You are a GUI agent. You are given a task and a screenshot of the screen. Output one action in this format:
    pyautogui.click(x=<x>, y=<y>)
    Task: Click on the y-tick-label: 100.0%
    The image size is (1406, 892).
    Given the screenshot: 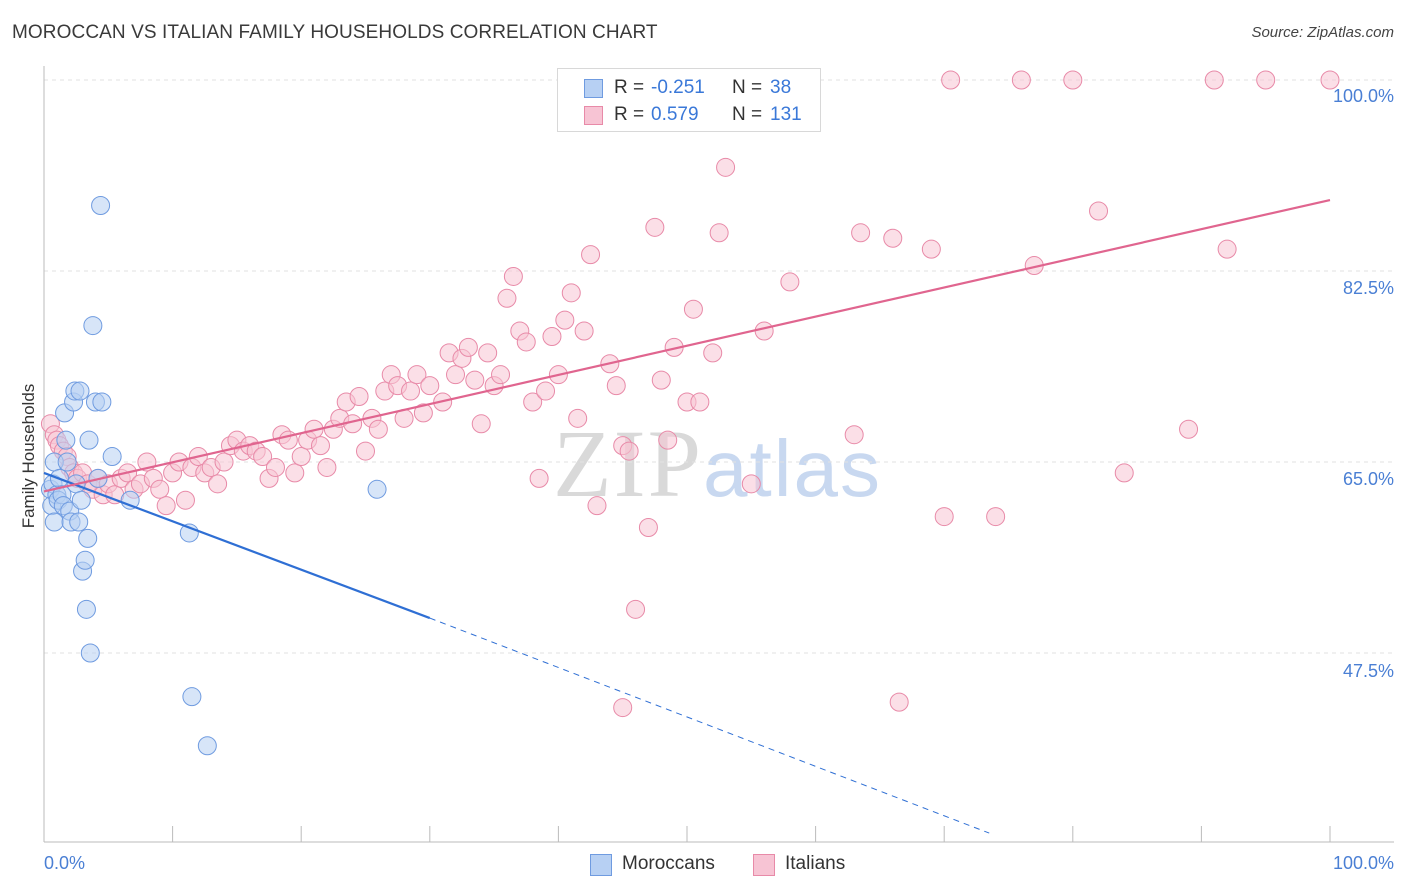 What is the action you would take?
    pyautogui.click(x=1363, y=96)
    